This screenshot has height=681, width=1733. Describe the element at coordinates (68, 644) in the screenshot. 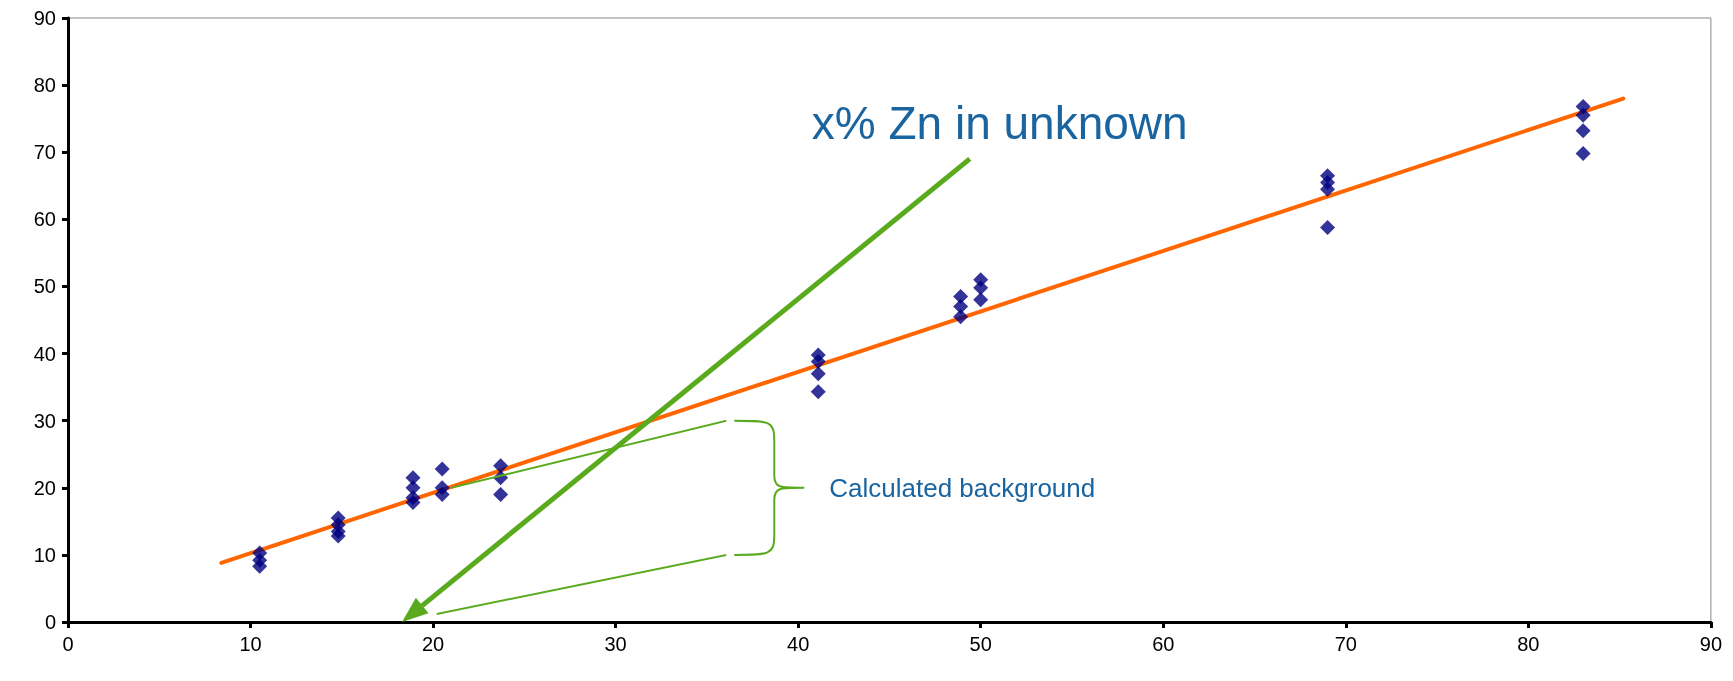

I see `x-tick-label: 0` at that location.